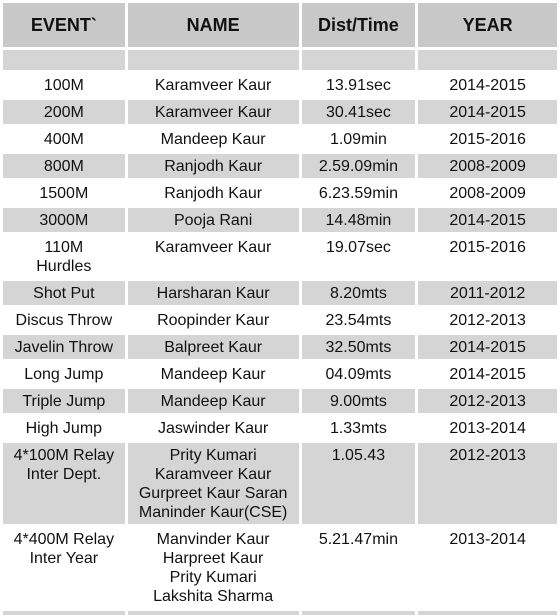 Image resolution: width=560 pixels, height=615 pixels. What do you see at coordinates (358, 428) in the screenshot?
I see `dist-time-cell: 1.33mts` at bounding box center [358, 428].